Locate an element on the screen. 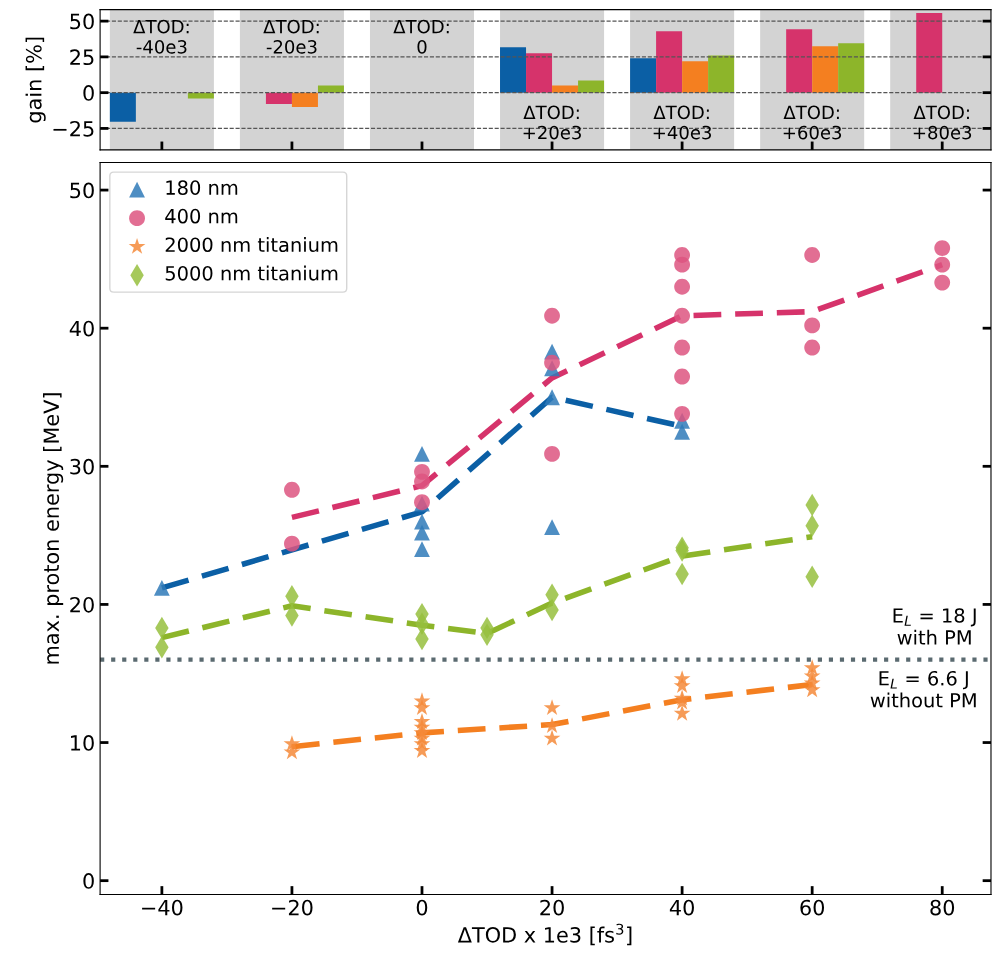 This screenshot has height=967, width=1001. legend-label: 5000 nm titanium is located at coordinates (251, 273).